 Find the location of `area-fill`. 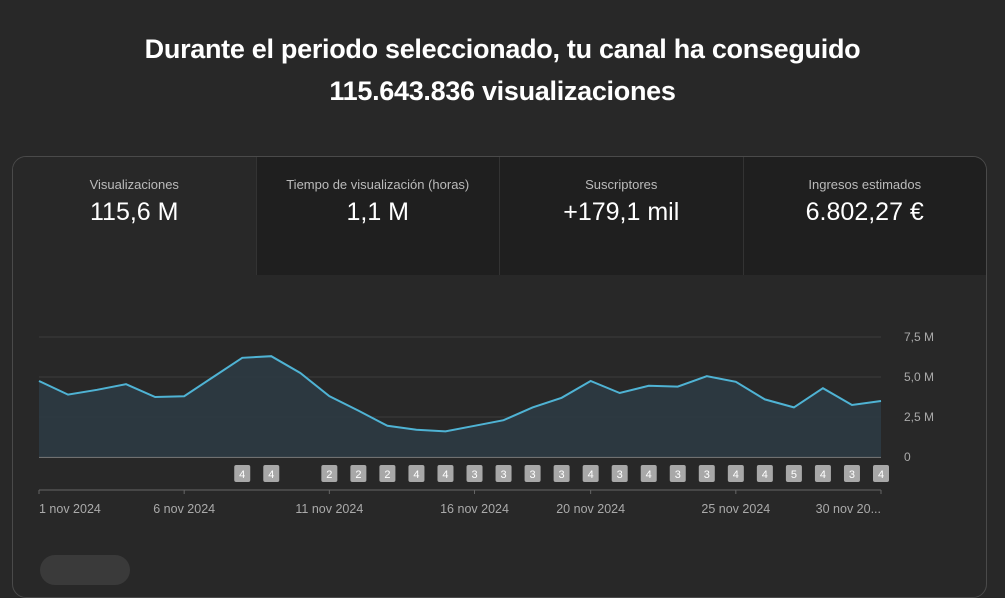

area-fill is located at coordinates (460, 406).